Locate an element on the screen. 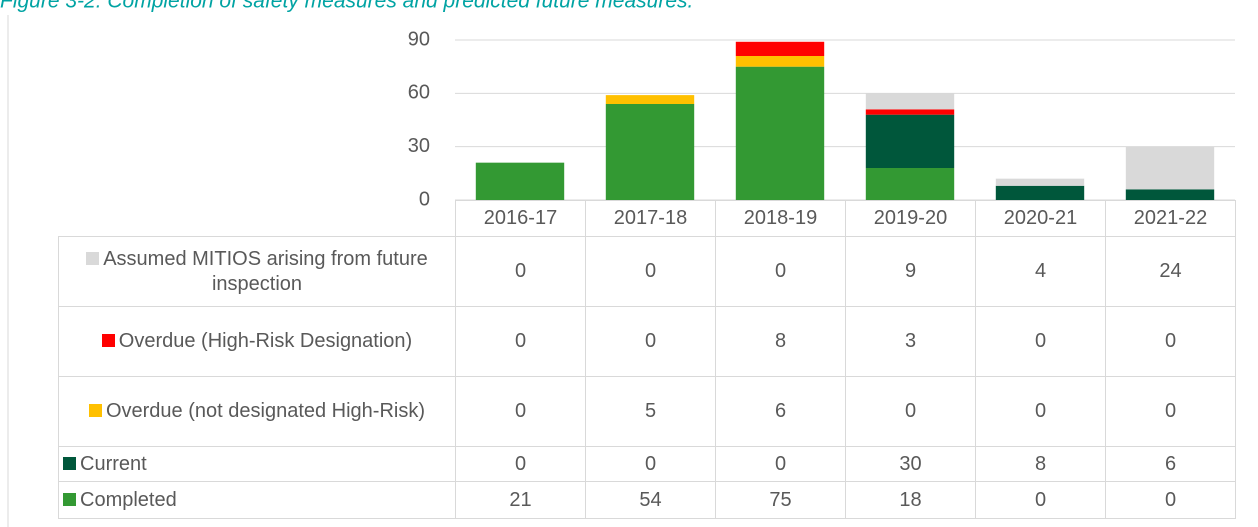  value-cell: 24 is located at coordinates (1170, 271).